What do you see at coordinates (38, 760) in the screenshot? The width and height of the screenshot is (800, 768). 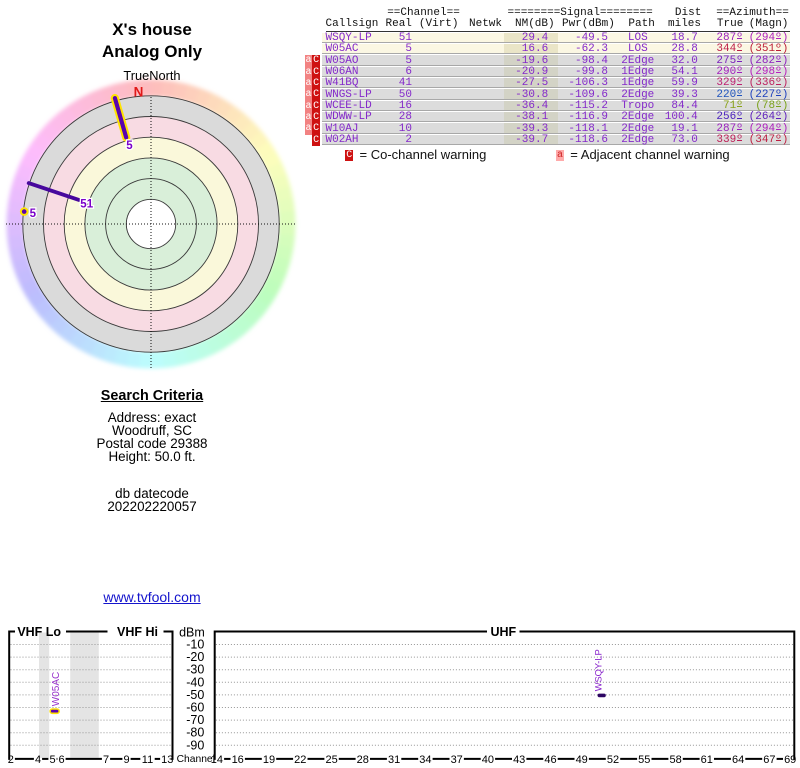 I see `svg-text: 4` at bounding box center [38, 760].